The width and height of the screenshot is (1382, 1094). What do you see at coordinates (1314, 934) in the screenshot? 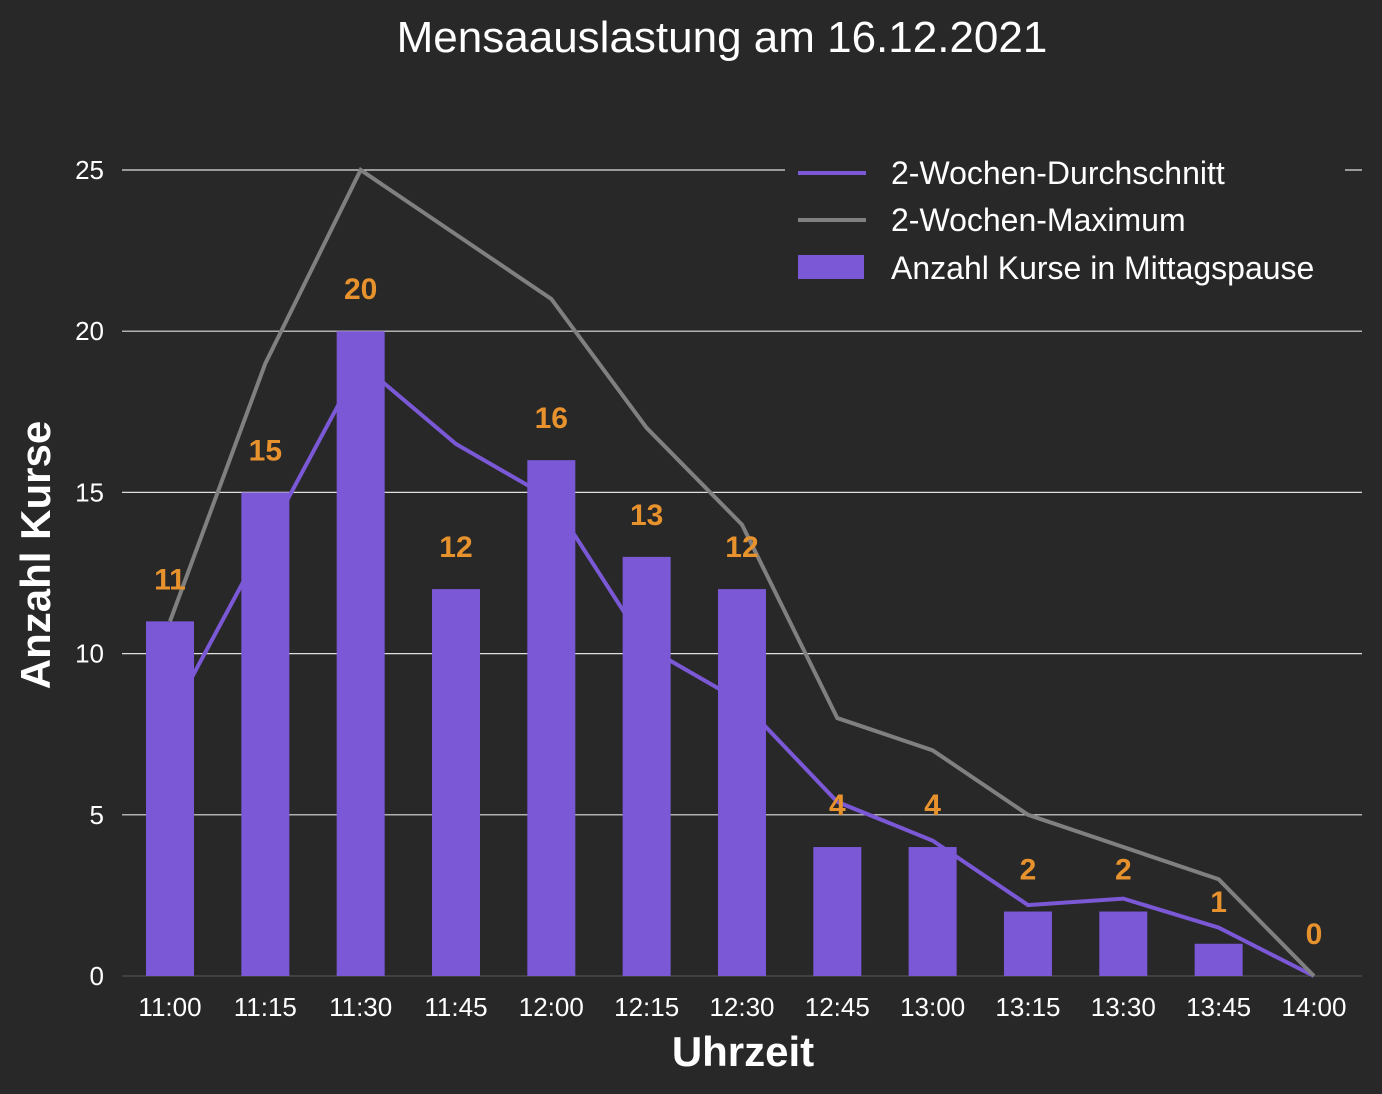
I see `bar-value-label: 0` at bounding box center [1314, 934].